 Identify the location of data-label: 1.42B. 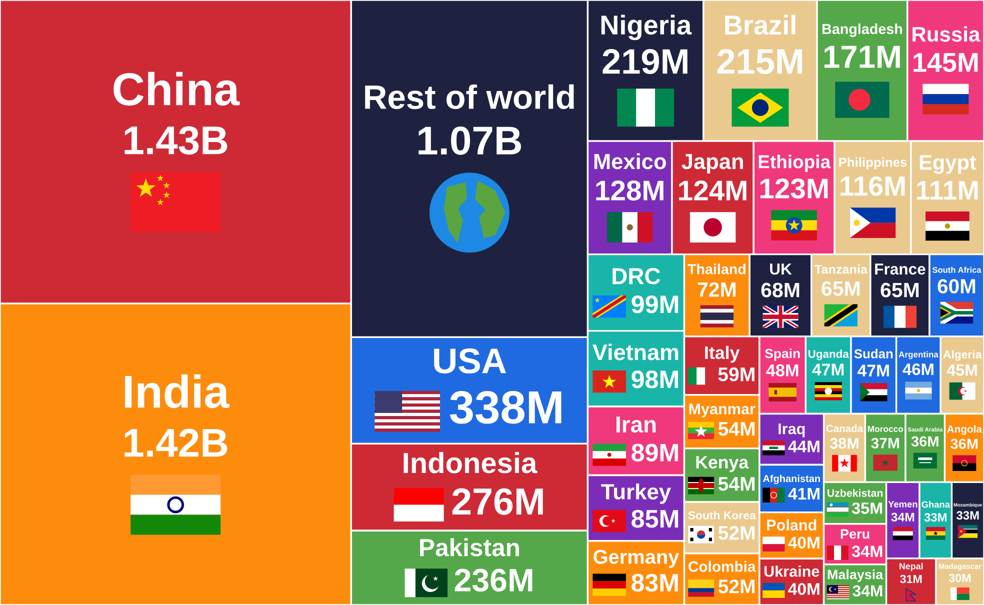
(176, 442).